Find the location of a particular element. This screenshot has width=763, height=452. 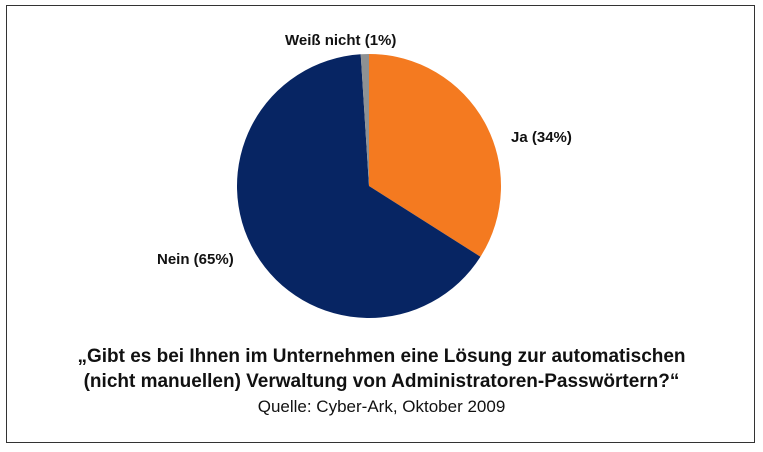

slice-label-weiss-nicht: Weiß nicht (1%) is located at coordinates (340, 40).